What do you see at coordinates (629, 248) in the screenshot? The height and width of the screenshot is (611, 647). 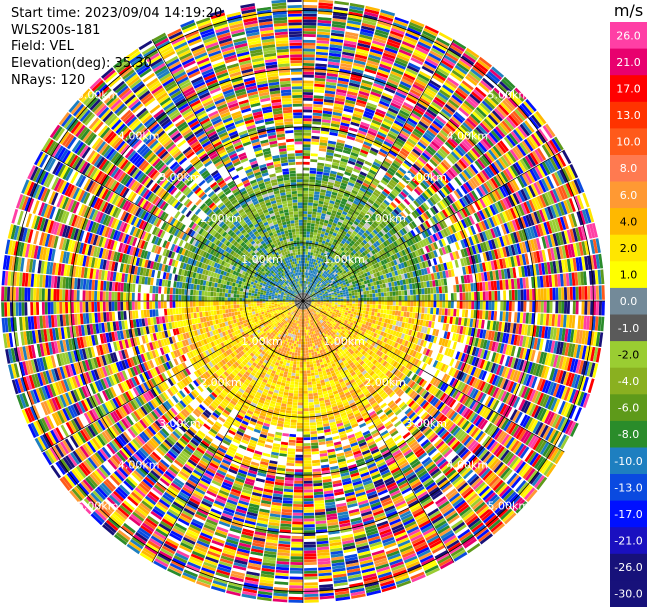 I see `colorbar-tick-label: 2.0` at bounding box center [629, 248].